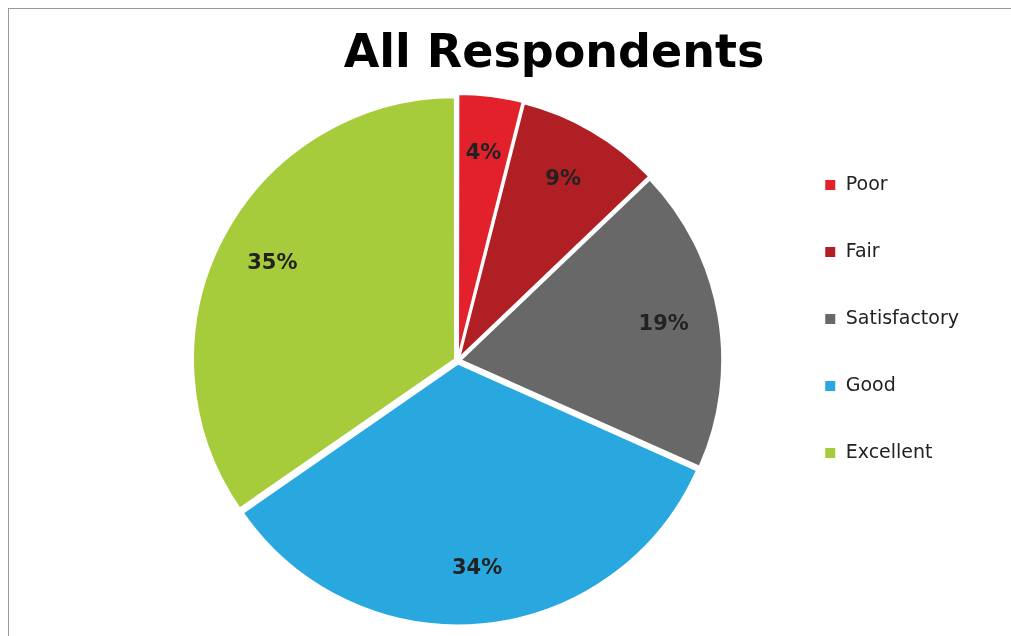 The image size is (1011, 636). What do you see at coordinates (663, 323) in the screenshot?
I see `data-label: 19%` at bounding box center [663, 323].